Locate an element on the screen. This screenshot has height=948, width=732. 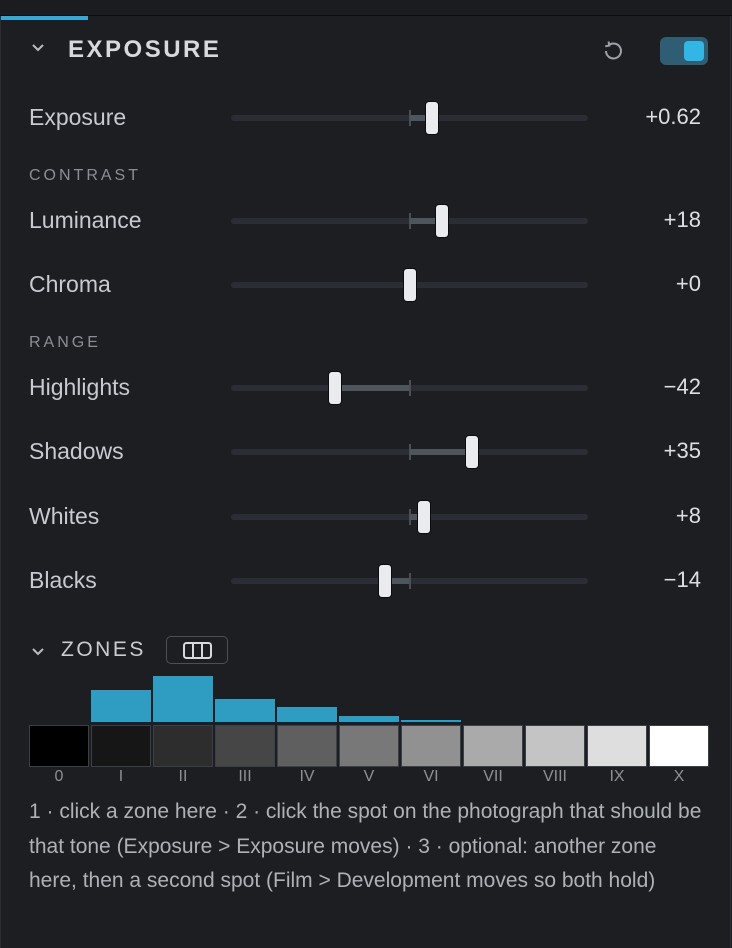
slider-row-chroma: Chroma +0 is located at coordinates (366, 284).